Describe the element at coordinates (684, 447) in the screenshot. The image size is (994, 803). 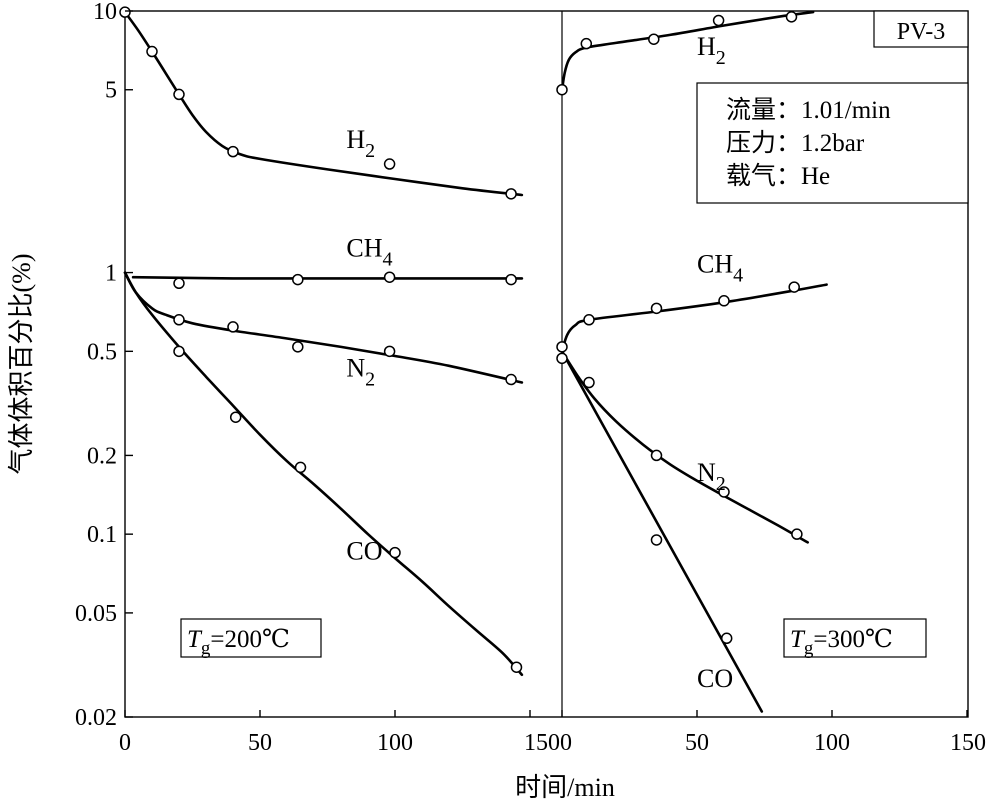
I see `right-n2-curve` at that location.